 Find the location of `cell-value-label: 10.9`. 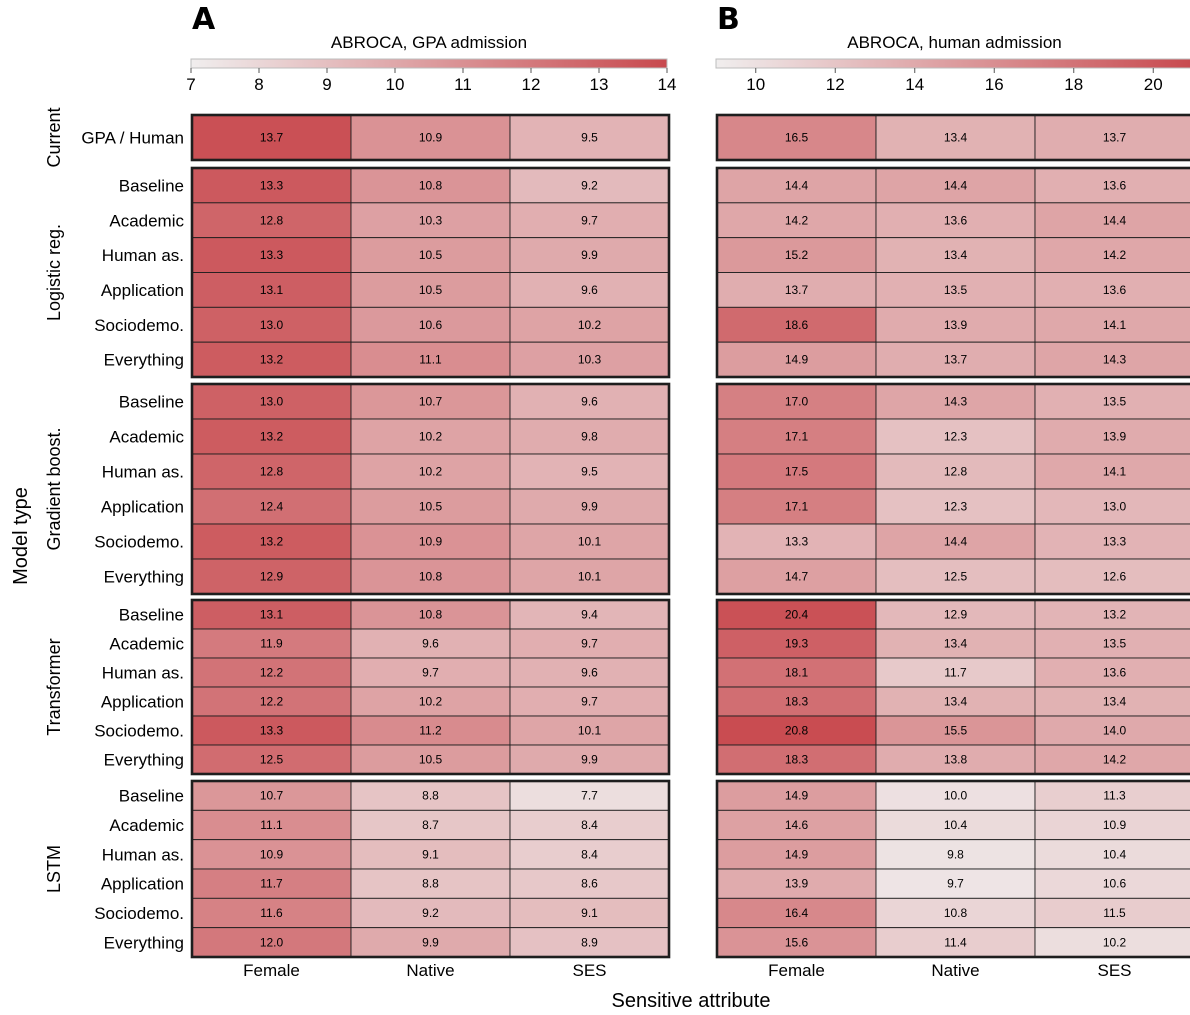

cell-value-label: 10.9 is located at coordinates (431, 138).